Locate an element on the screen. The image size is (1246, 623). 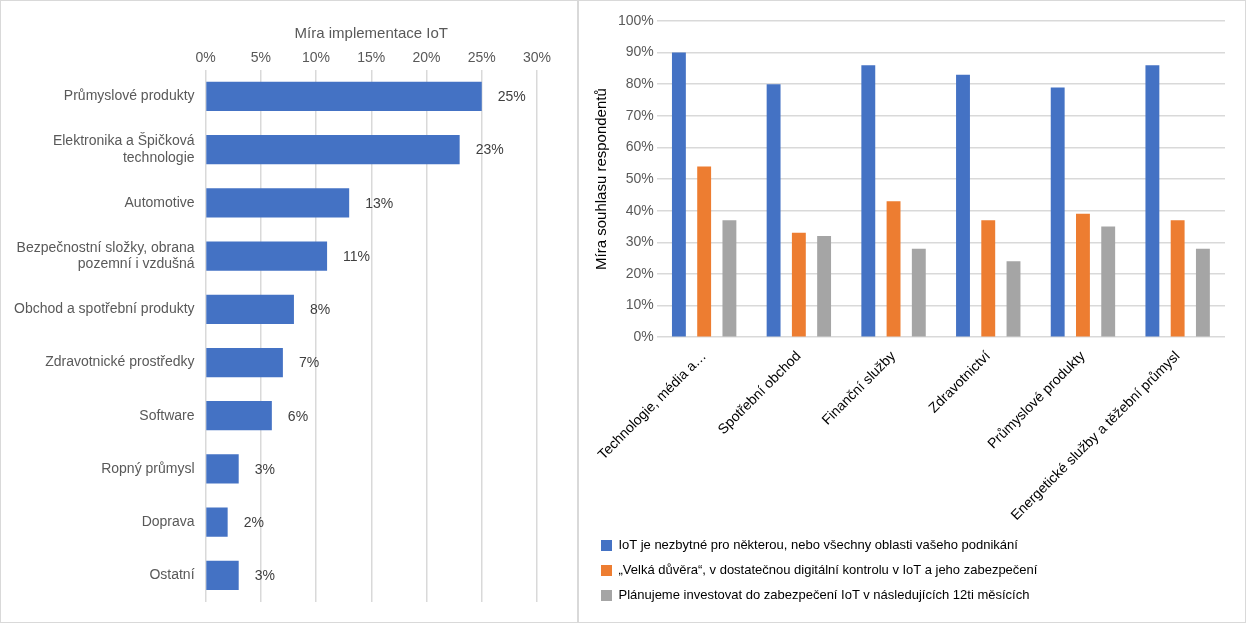
y-tick-label: 90% is located at coordinates (639, 51).